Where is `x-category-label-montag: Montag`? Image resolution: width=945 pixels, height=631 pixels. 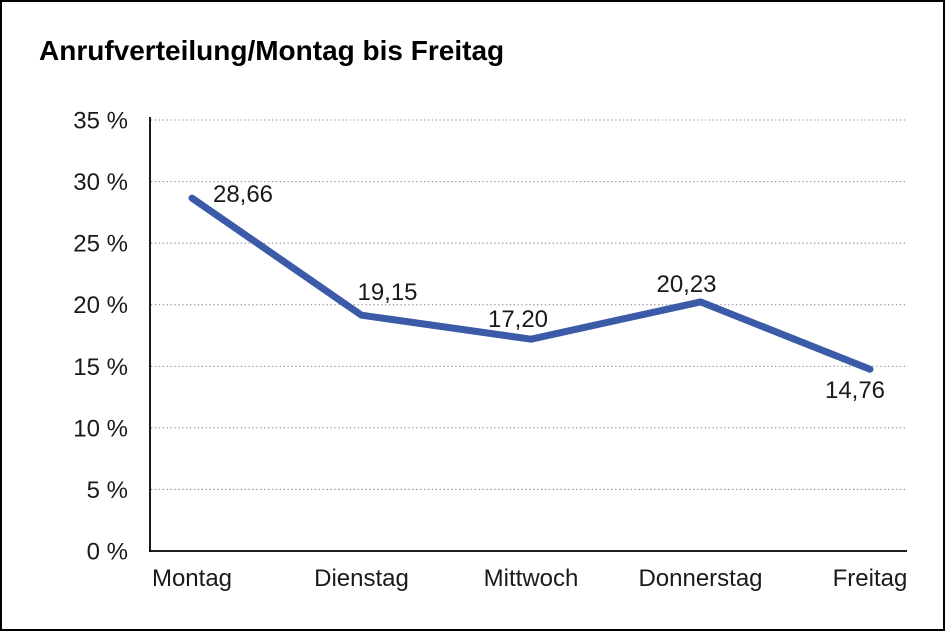
x-category-label-montag: Montag is located at coordinates (192, 578).